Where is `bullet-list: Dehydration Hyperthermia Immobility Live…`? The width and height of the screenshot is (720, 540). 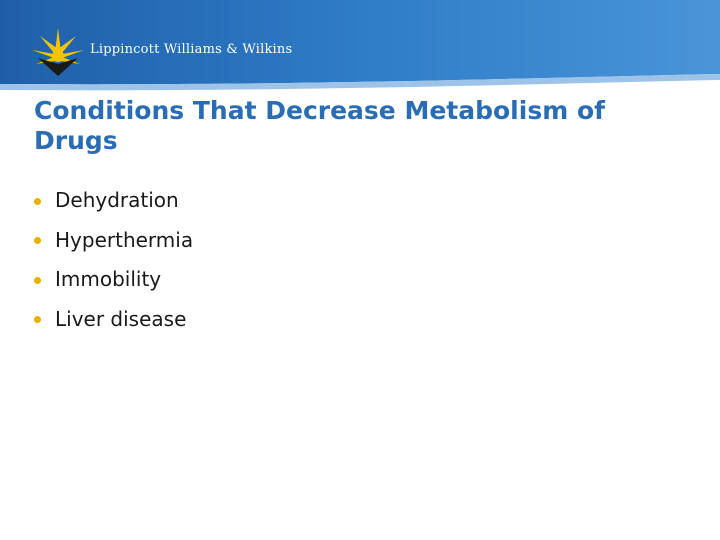 bullet-list: Dehydration Hyperthermia Immobility Live… is located at coordinates (113, 265).